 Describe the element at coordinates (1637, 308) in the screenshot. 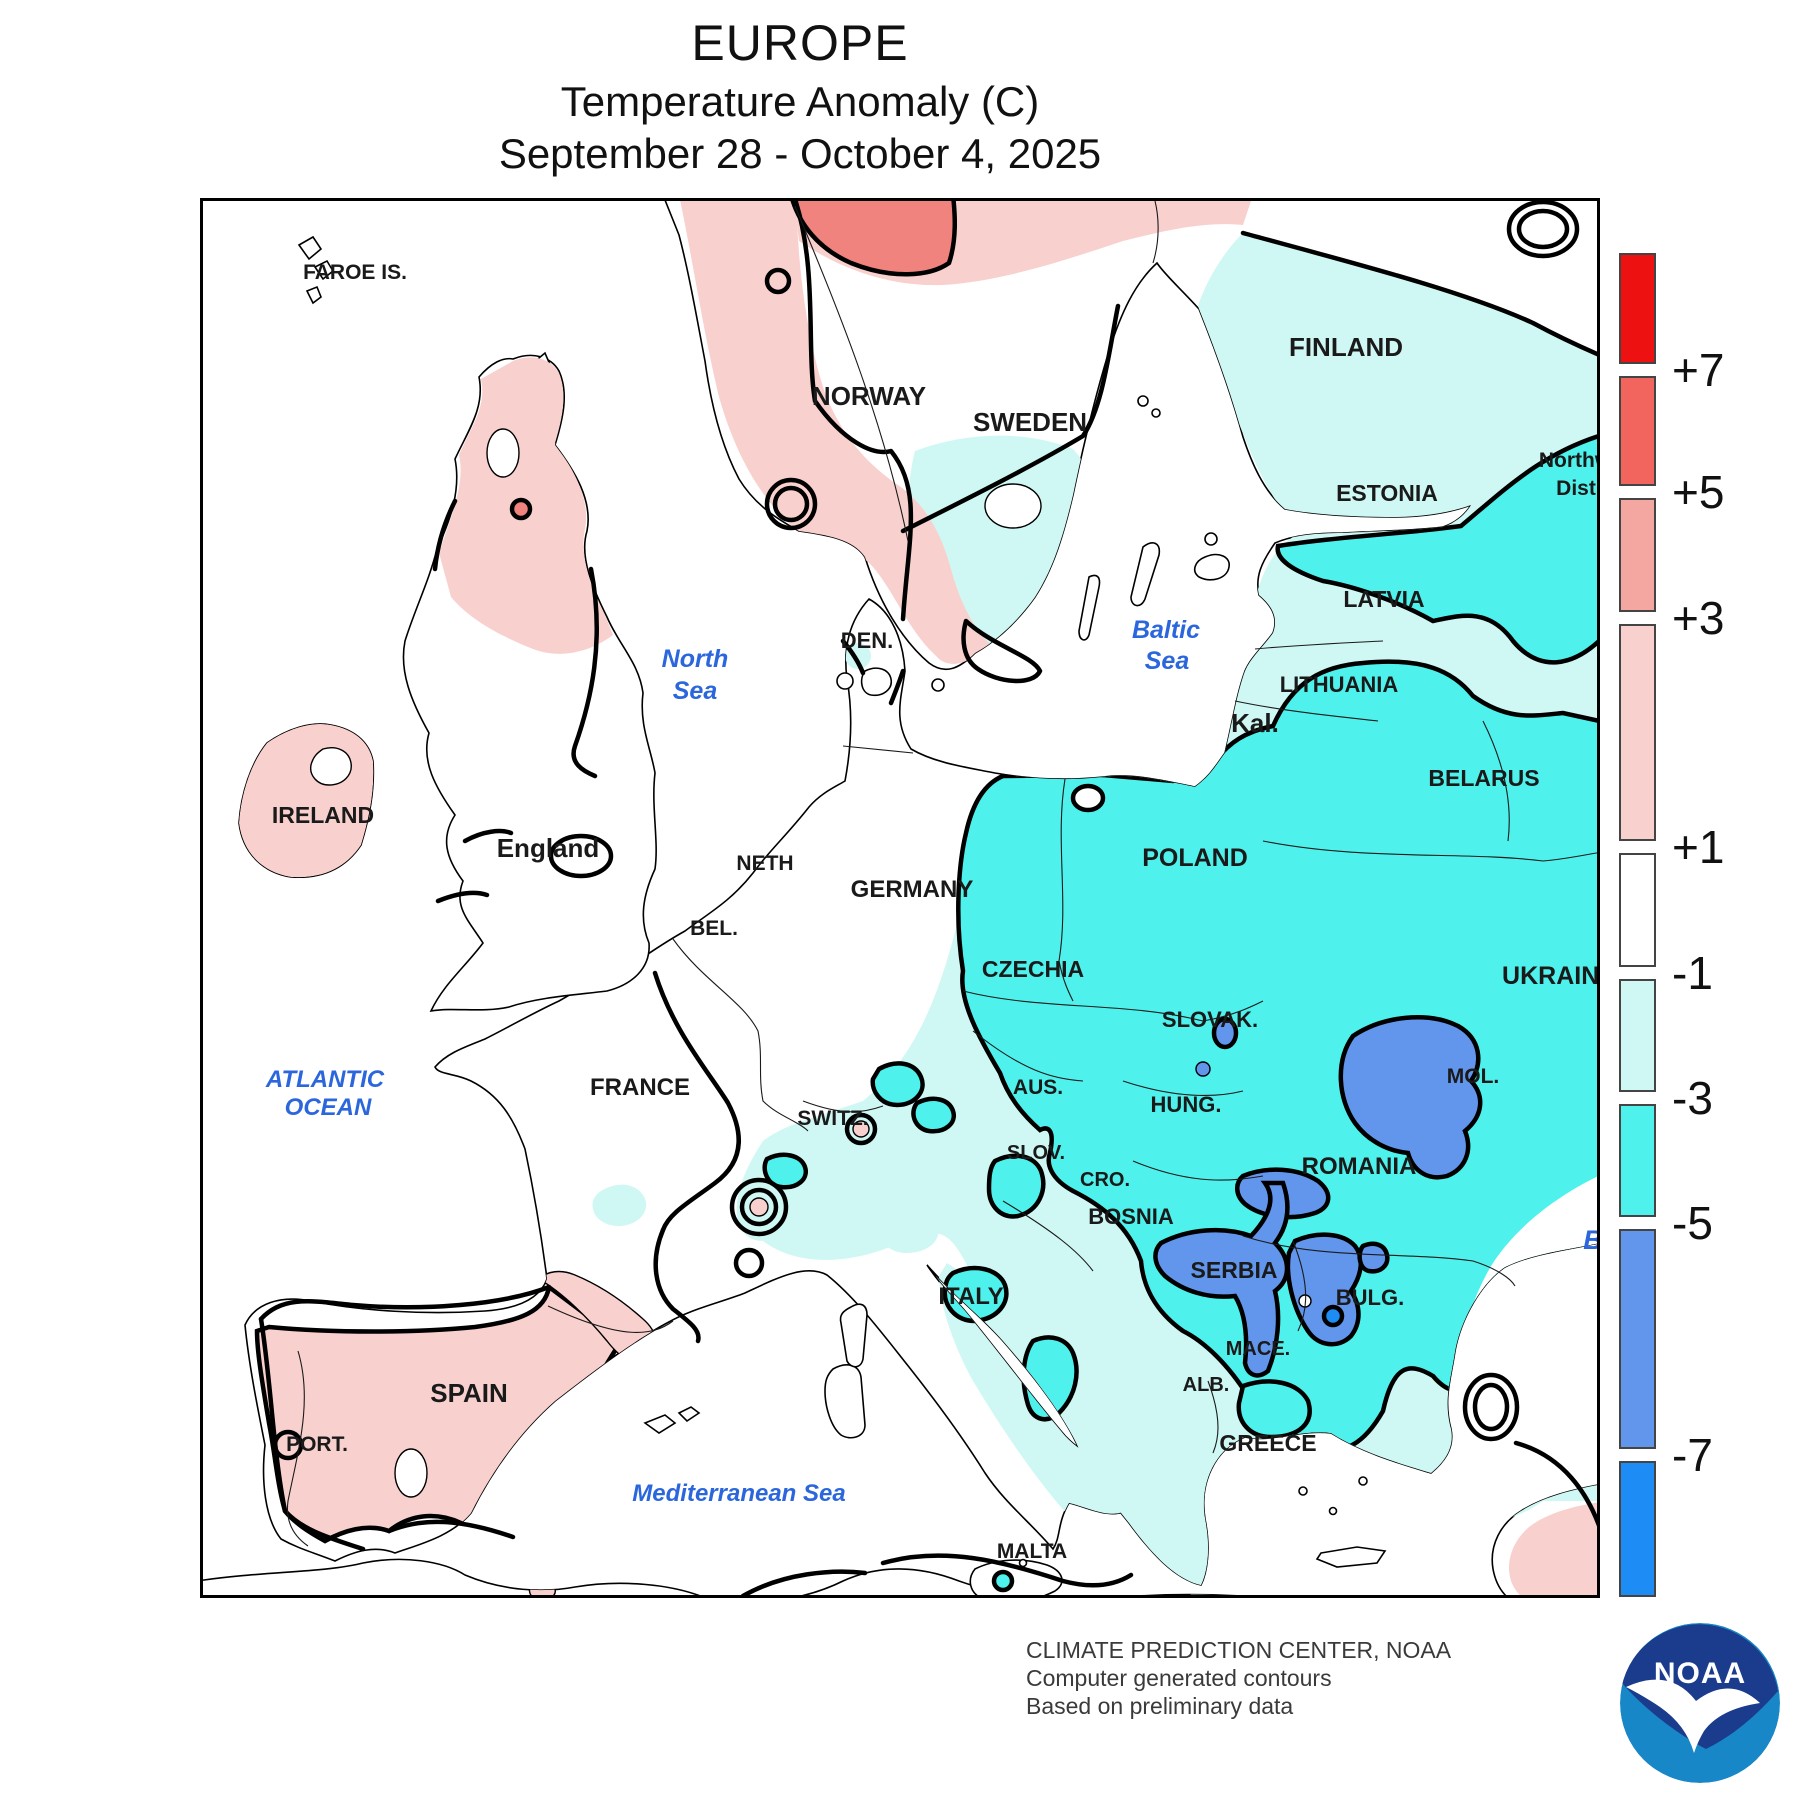

I see `legend-swatch-above-+7` at that location.